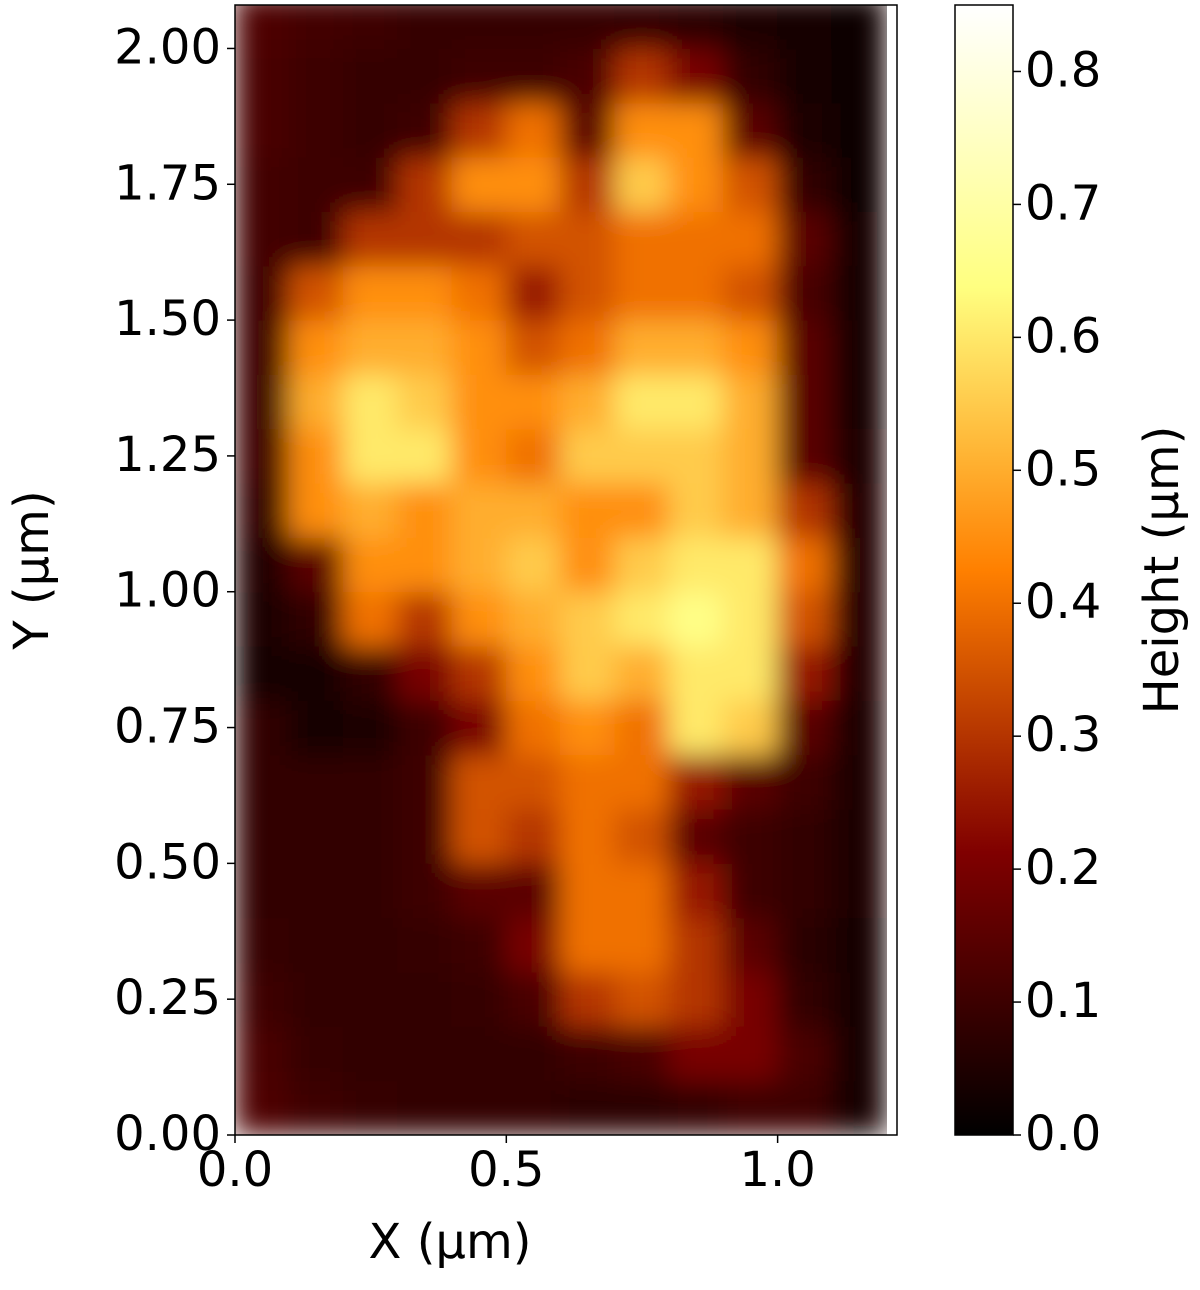  Describe the element at coordinates (167, 183) in the screenshot. I see `y-tick-label: 1.75` at that location.